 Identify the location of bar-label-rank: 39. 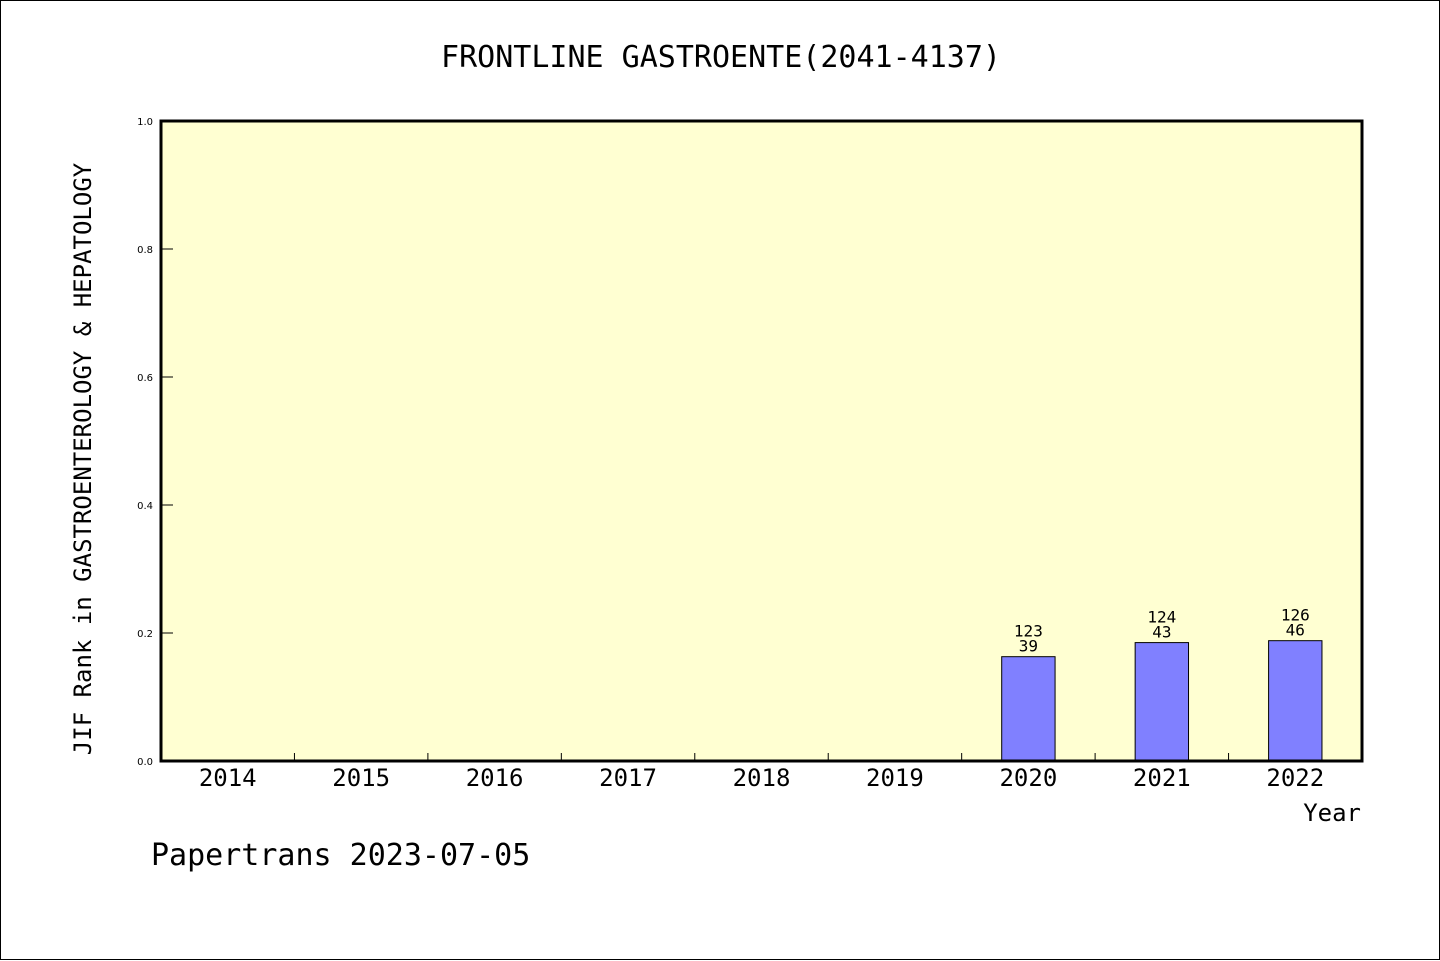
(1028, 646).